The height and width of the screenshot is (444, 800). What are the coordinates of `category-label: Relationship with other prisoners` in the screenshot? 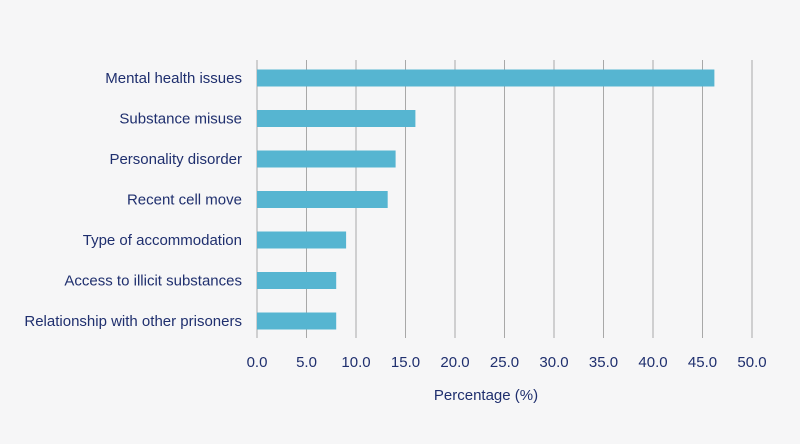 It's located at (133, 321).